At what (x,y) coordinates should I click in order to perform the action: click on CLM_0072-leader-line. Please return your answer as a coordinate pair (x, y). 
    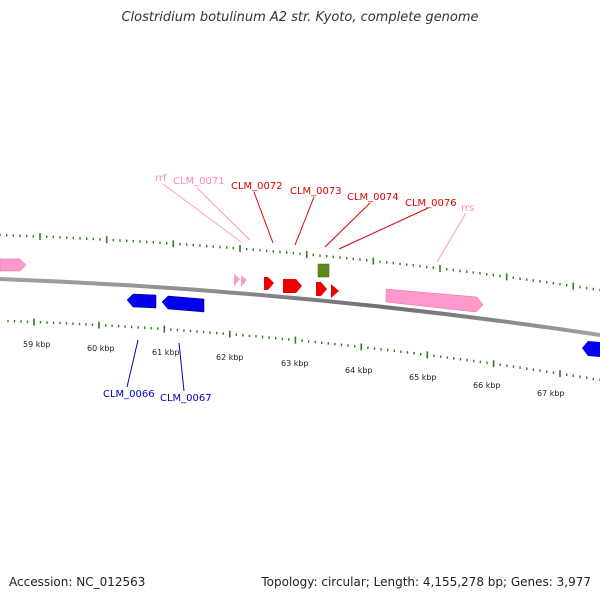
    Looking at the image, I should click on (263, 217).